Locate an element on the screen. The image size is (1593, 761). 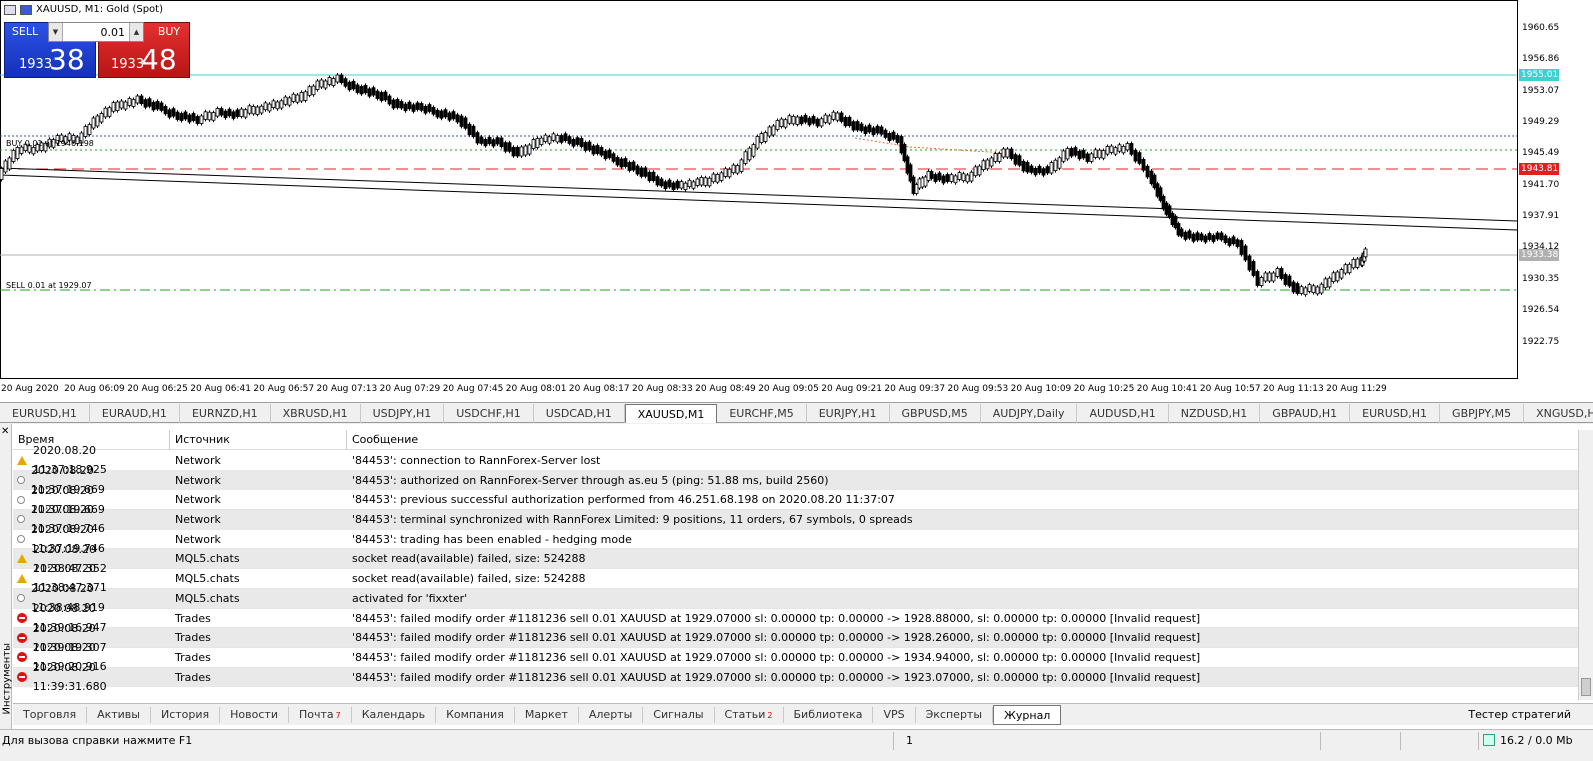
chart-menu-icon is located at coordinates (10, 9).